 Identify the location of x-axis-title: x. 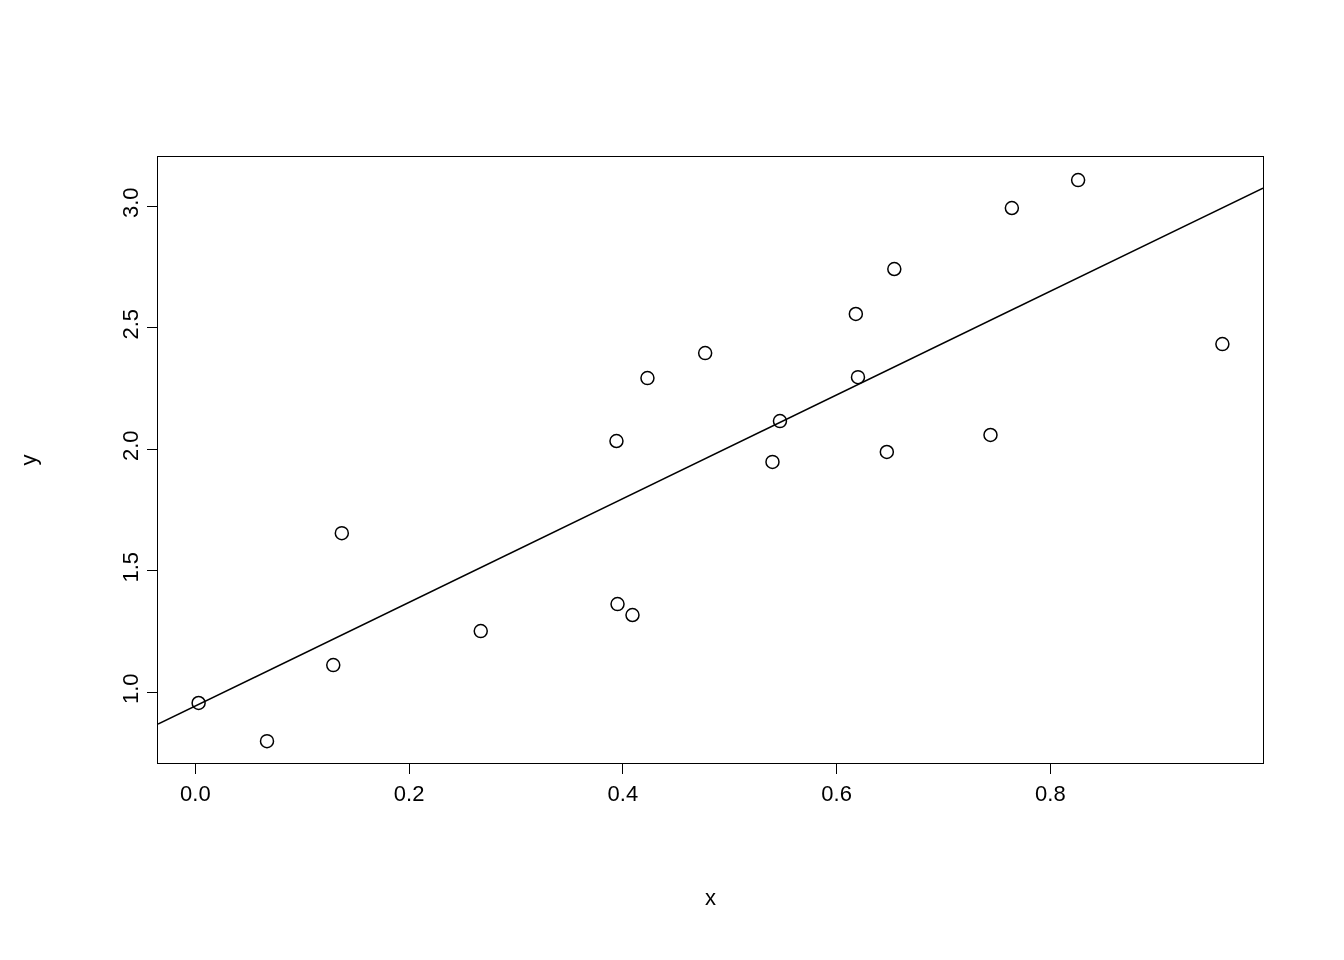
(710, 898).